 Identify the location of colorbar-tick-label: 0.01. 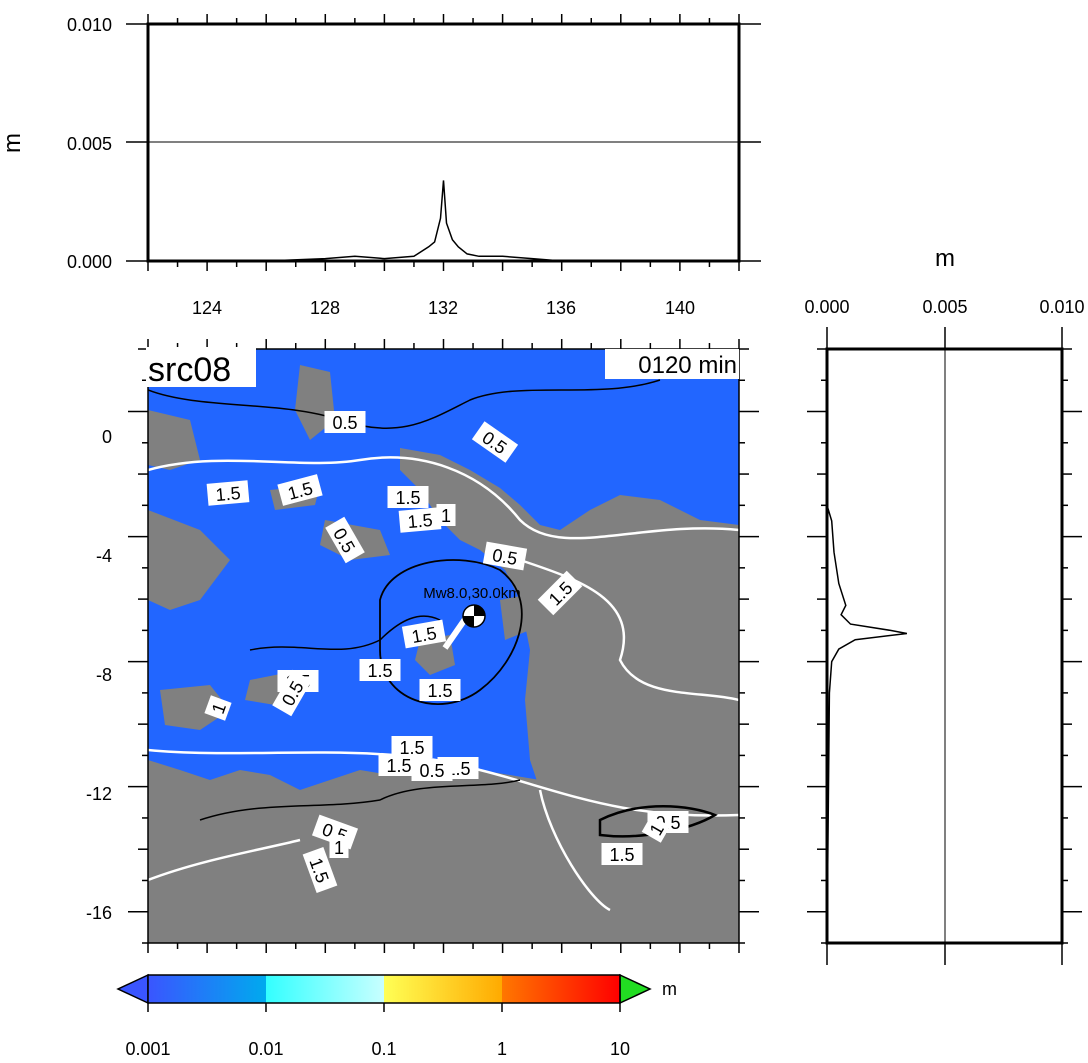
(265, 1049).